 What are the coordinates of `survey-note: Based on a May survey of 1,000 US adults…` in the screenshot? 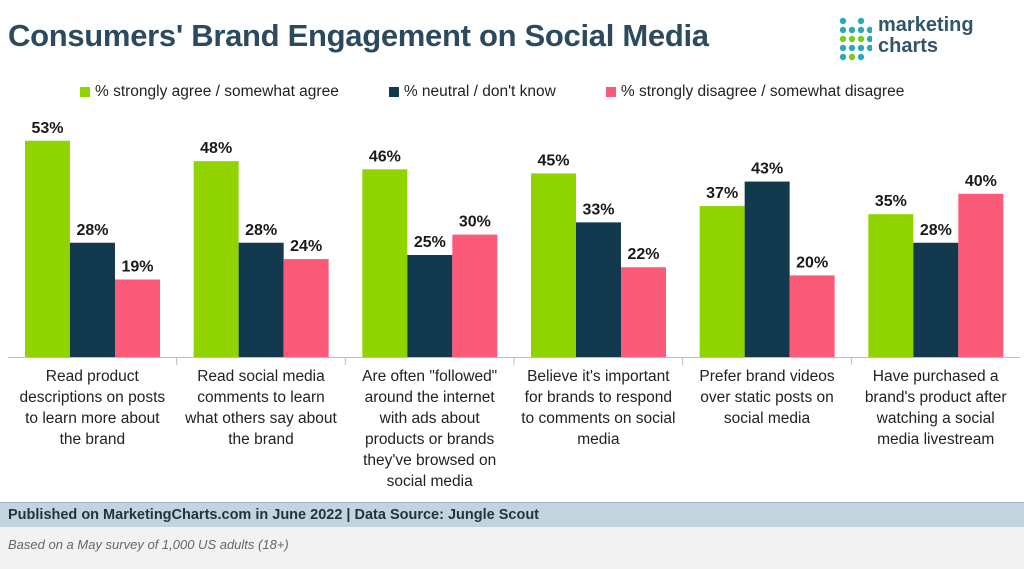 It's located at (148, 544).